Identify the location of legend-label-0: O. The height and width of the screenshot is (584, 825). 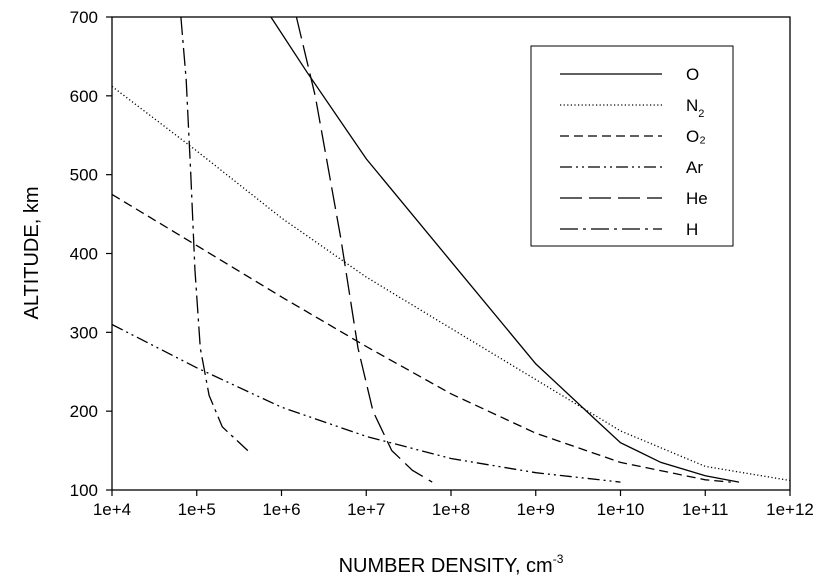
(692, 74).